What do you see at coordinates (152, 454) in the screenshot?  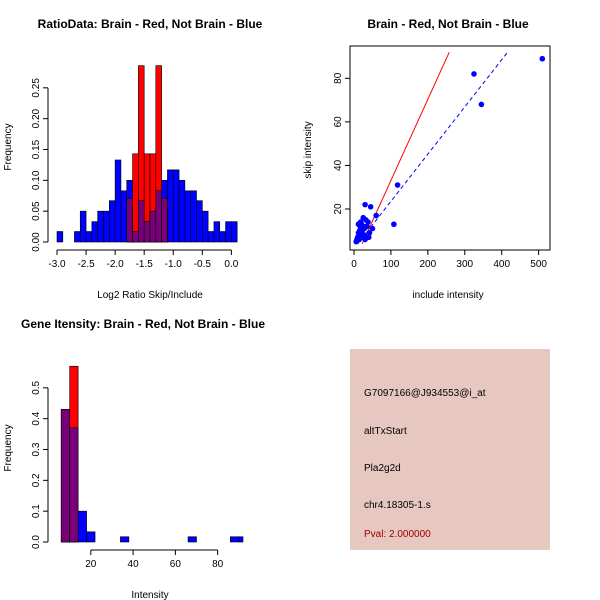 I see `intensity-histogram-bars` at bounding box center [152, 454].